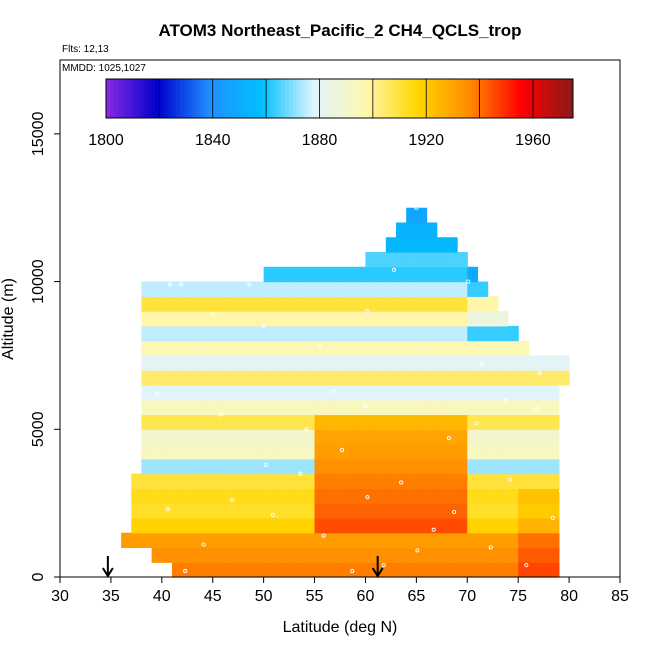  What do you see at coordinates (213, 596) in the screenshot?
I see `x-tick-label: 45` at bounding box center [213, 596].